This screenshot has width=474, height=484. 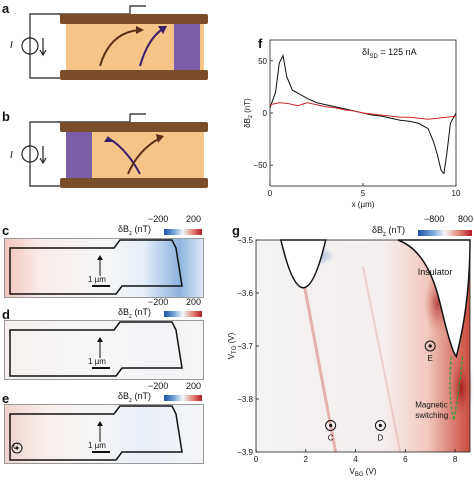 What do you see at coordinates (135, 397) in the screenshot?
I see `panel-e-cbar-title: δBz (nT)` at bounding box center [135, 397].